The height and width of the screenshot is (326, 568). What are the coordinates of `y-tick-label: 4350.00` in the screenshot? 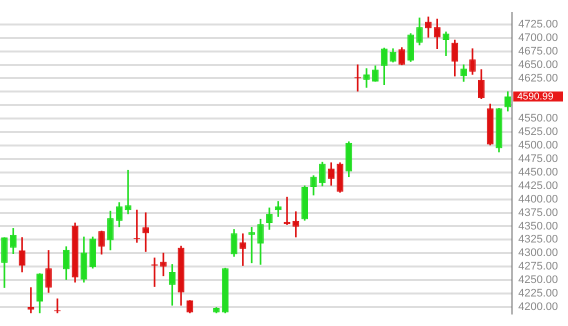 It's located at (538, 226).